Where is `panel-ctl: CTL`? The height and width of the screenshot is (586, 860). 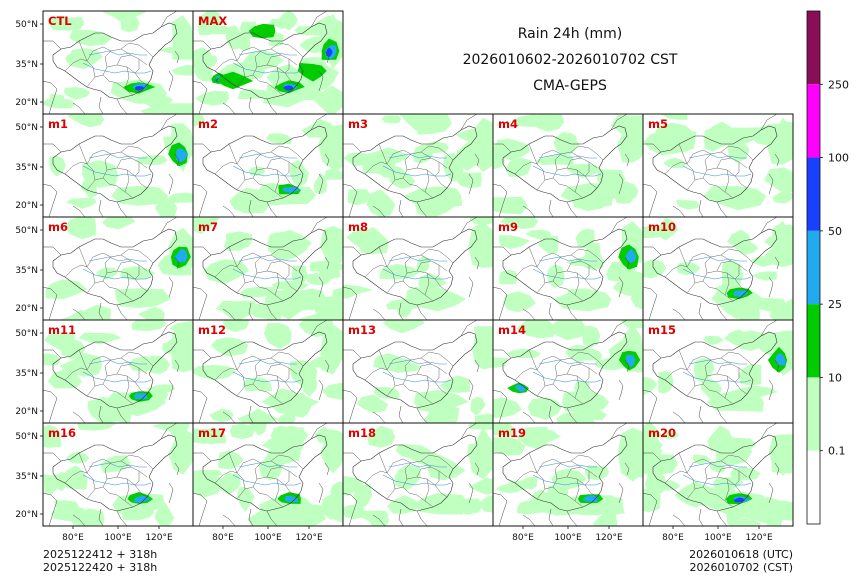 panel-ctl: CTL is located at coordinates (118, 62).